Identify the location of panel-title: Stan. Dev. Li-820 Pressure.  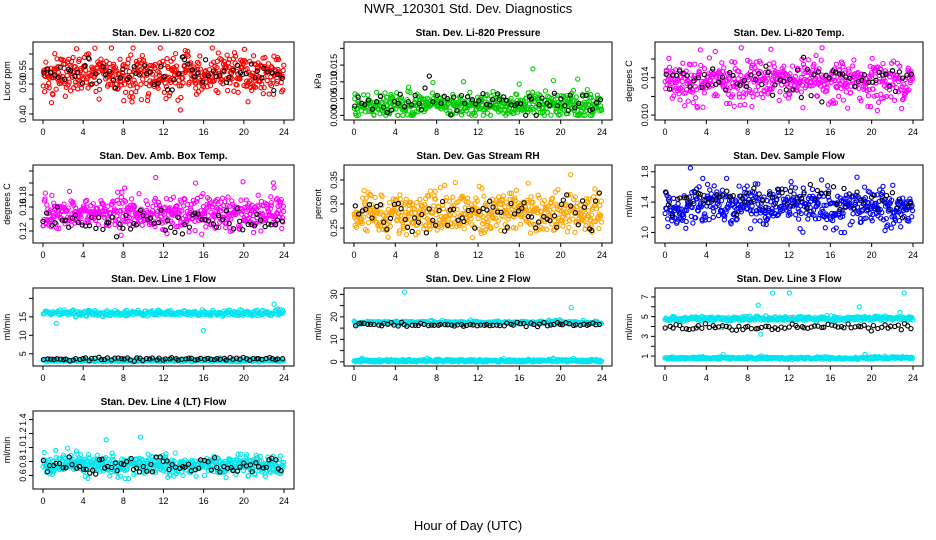
(478, 33).